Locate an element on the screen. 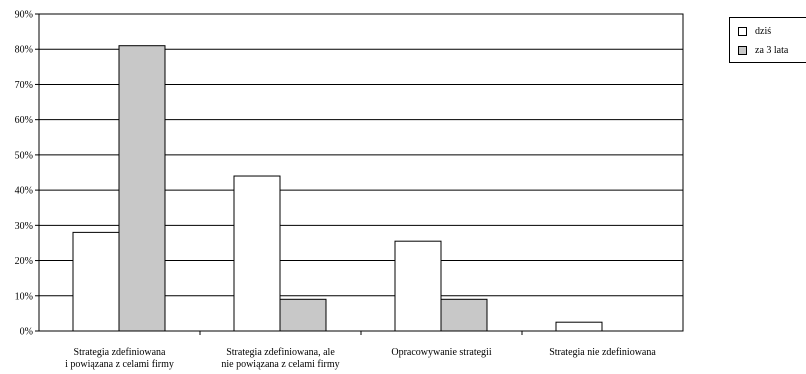 Image resolution: width=806 pixels, height=374 pixels. x-tick-label: Opracowywanie strategii is located at coordinates (441, 352).